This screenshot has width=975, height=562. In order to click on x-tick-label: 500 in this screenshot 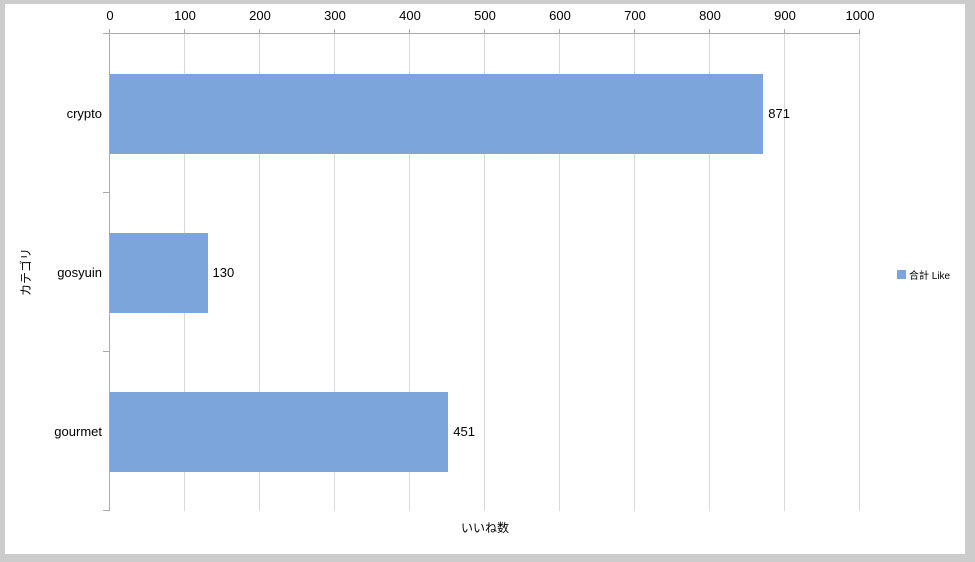, I will do `click(485, 15)`.